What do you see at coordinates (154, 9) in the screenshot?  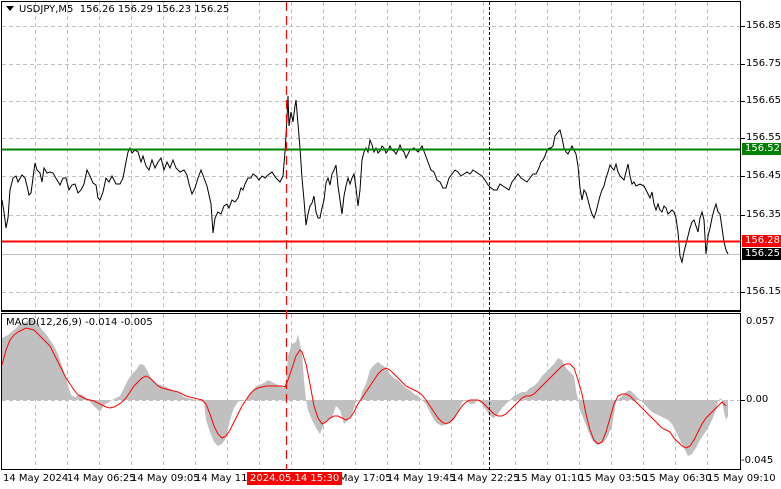 I see `ohlc-values: 156.26 156.29 156.23 156.25` at bounding box center [154, 9].